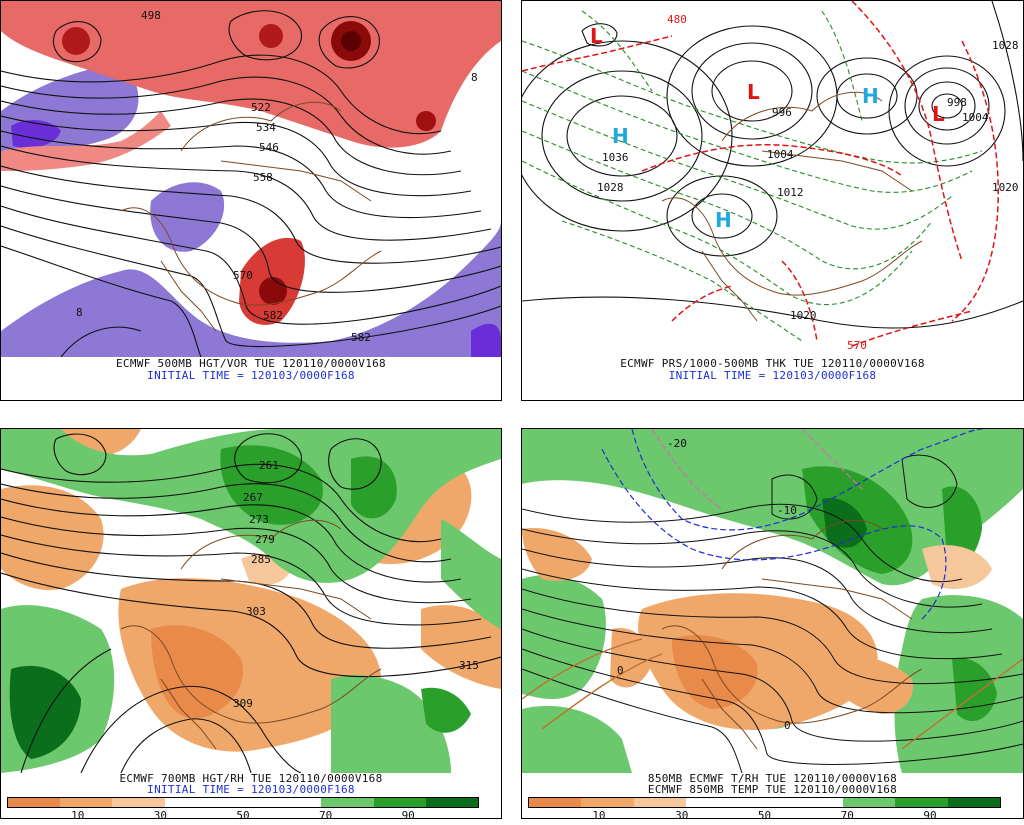  I want to click on colorbar-tick: 70, so click(847, 815).